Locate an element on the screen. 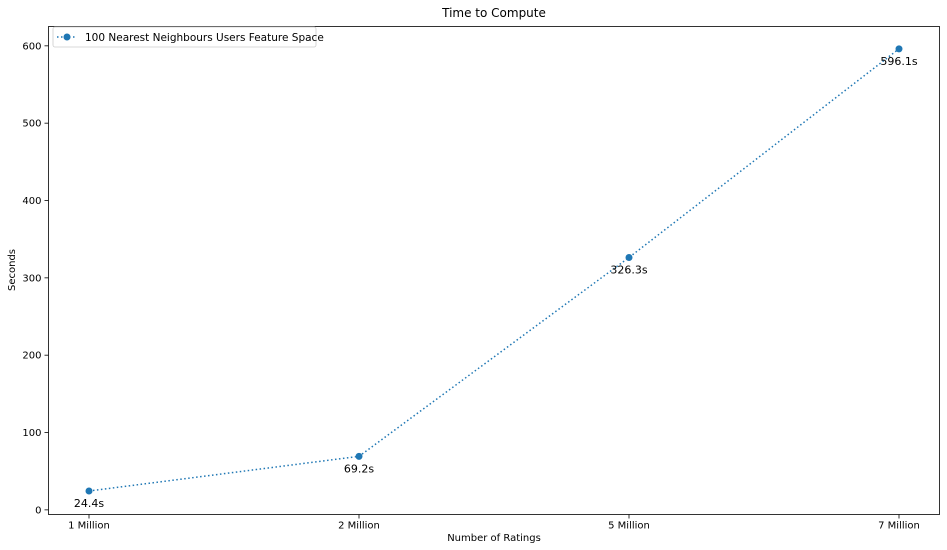 The width and height of the screenshot is (947, 550). data-label: 596.1s is located at coordinates (898, 61).